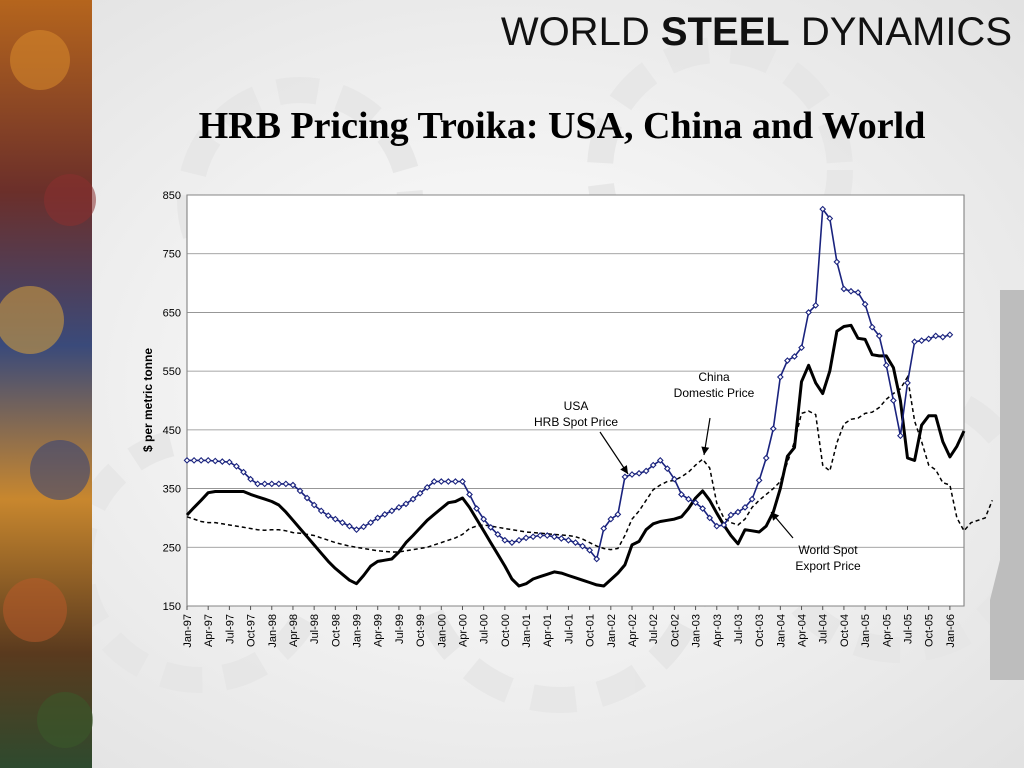 The width and height of the screenshot is (1024, 768). What do you see at coordinates (828, 566) in the screenshot?
I see `annotation-text: Export Price` at bounding box center [828, 566].